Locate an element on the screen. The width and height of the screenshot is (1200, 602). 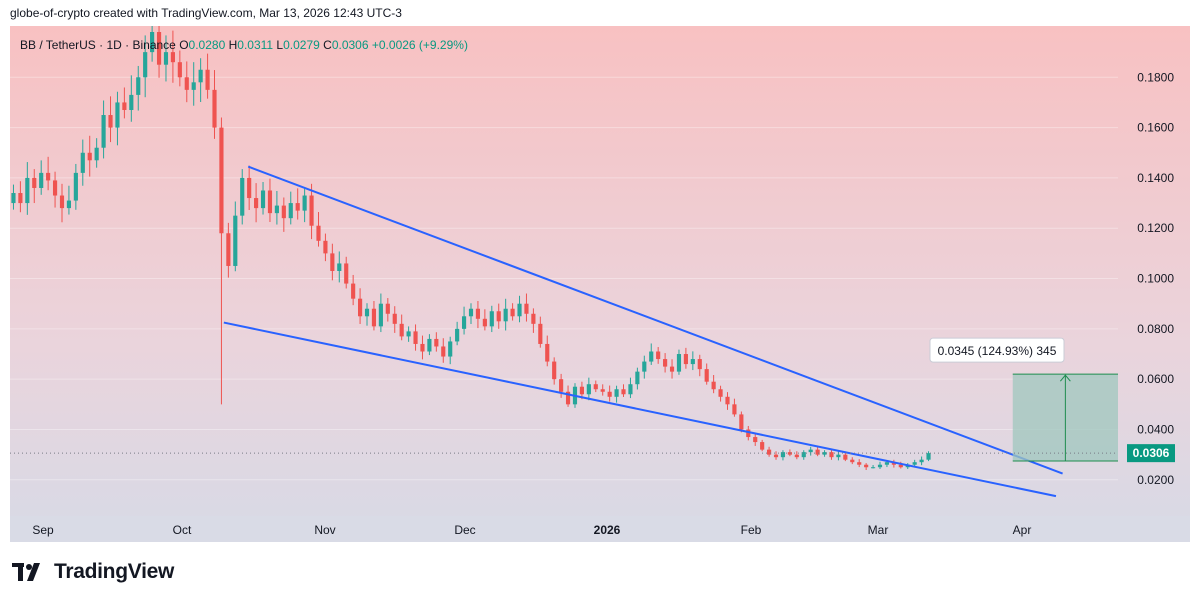
time-axis: Sep Oct Nov Dec 2026 Feb Mar Apr is located at coordinates (600, 529).